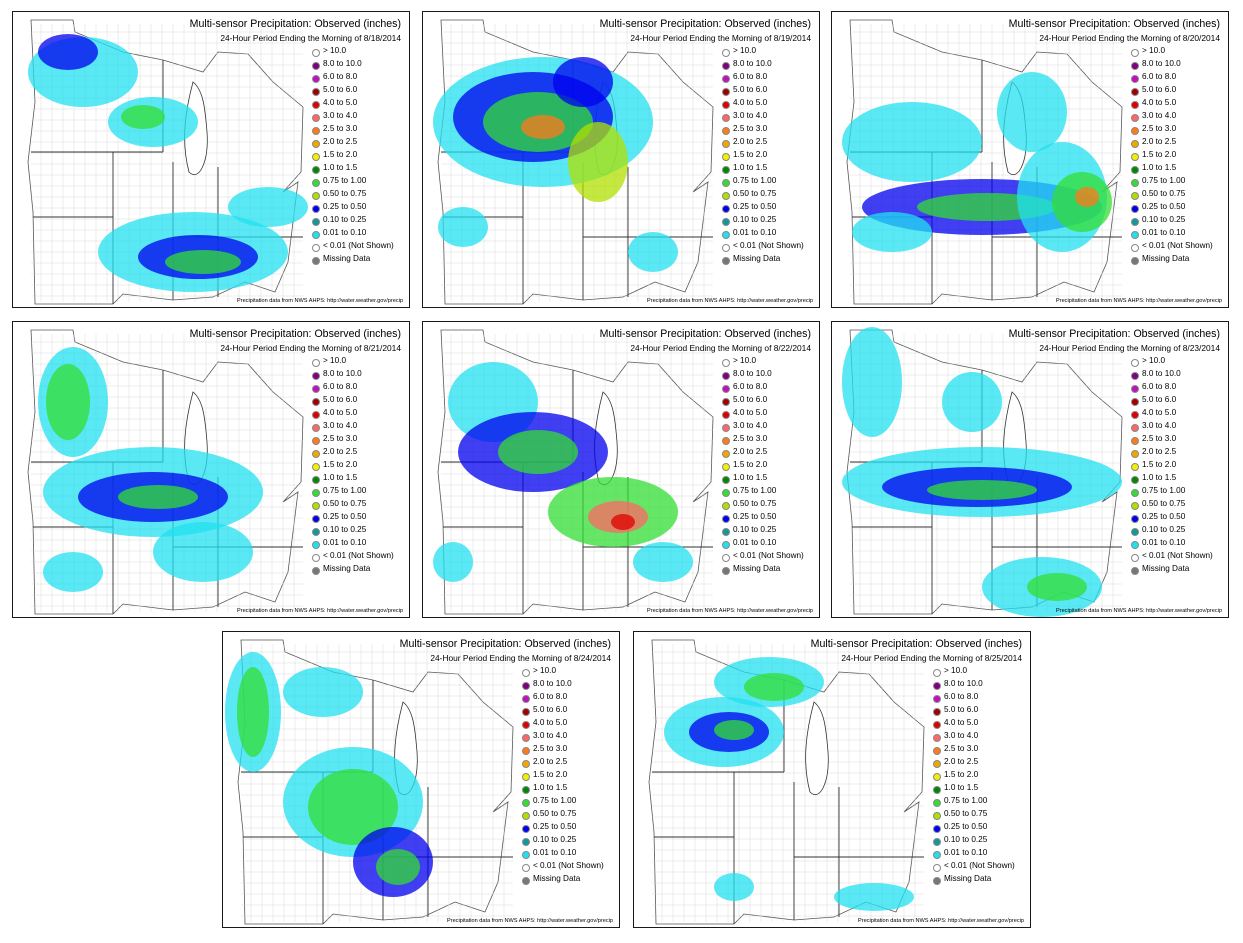 The width and height of the screenshot is (1243, 943). I want to click on legend-label: 0.75 to 1.00, so click(755, 180).